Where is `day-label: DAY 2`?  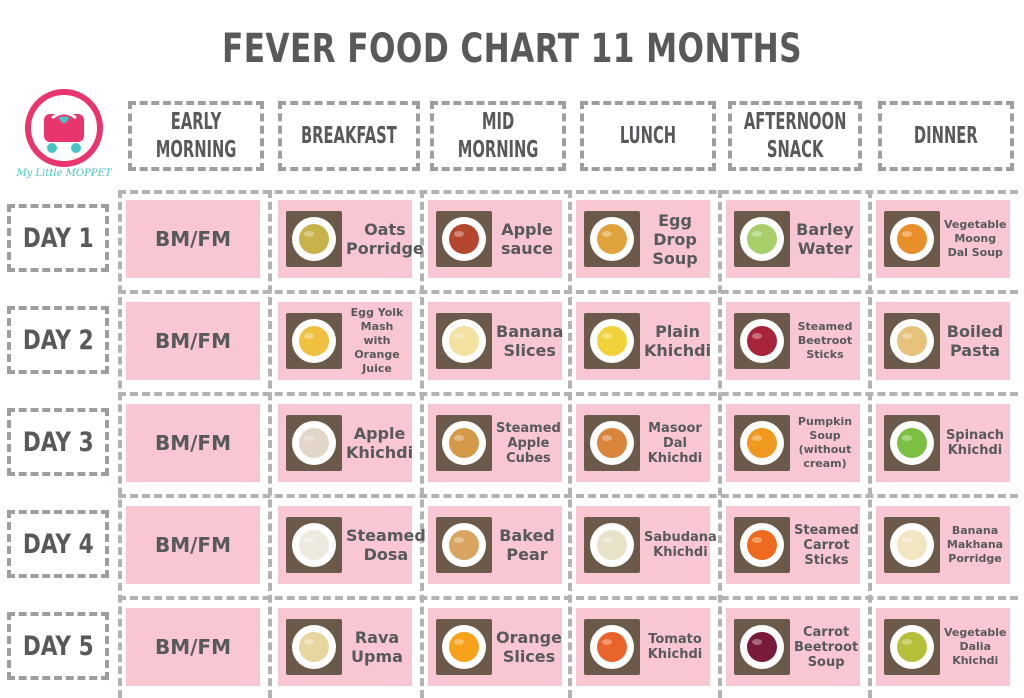
day-label: DAY 2 is located at coordinates (58, 340).